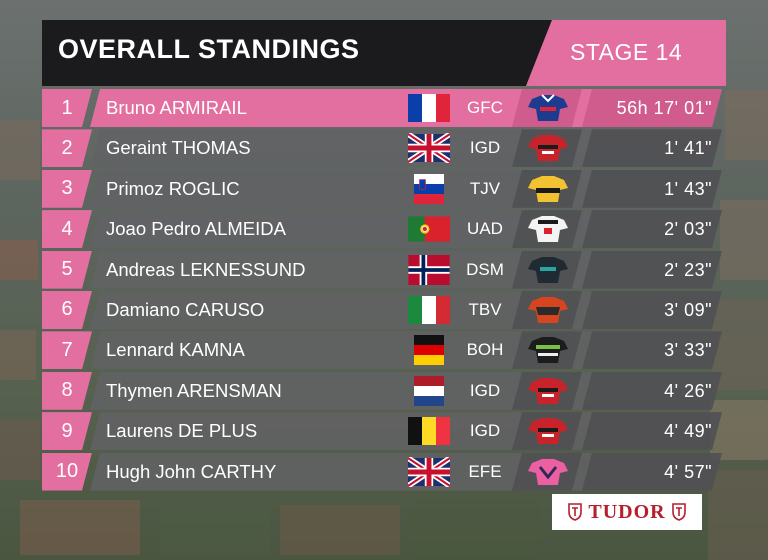 Image resolution: width=768 pixels, height=560 pixels. What do you see at coordinates (382, 148) in the screenshot?
I see `standings-row: 2 Geraint THOMAS IGD 1' 41"` at bounding box center [382, 148].